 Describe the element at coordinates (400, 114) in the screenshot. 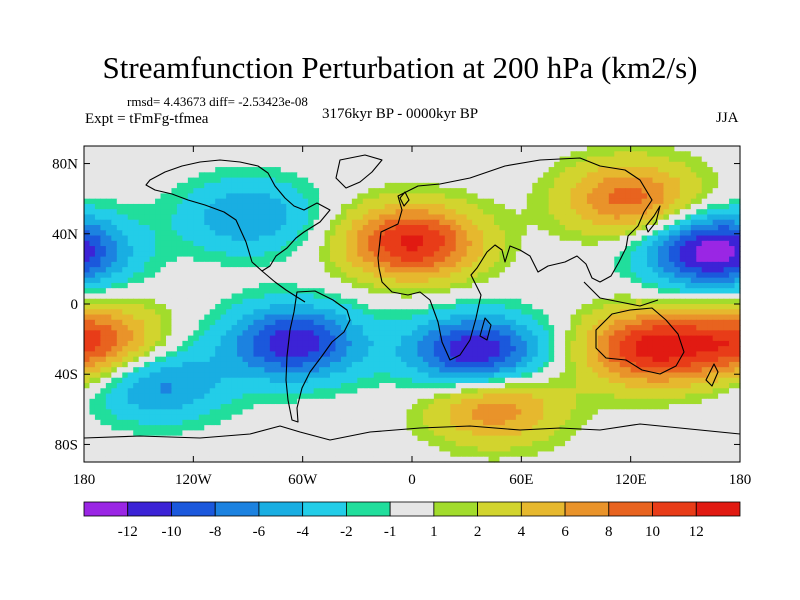

I see `period-label: 3176kyr BP - 0000kyr BP` at that location.